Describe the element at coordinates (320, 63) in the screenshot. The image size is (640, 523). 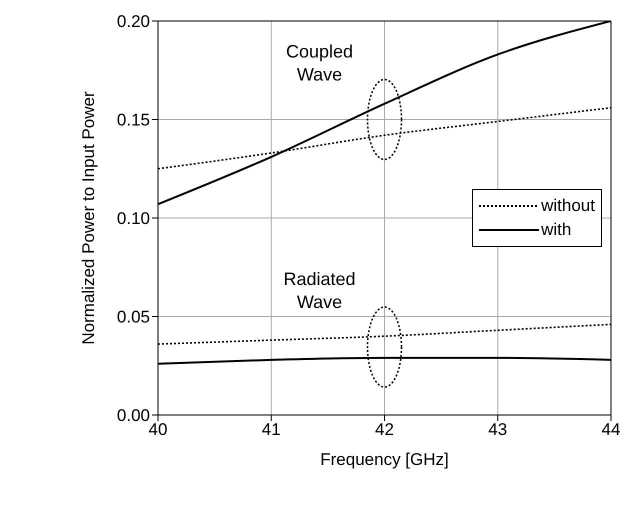
I see `annotation: Coupled Wave` at that location.